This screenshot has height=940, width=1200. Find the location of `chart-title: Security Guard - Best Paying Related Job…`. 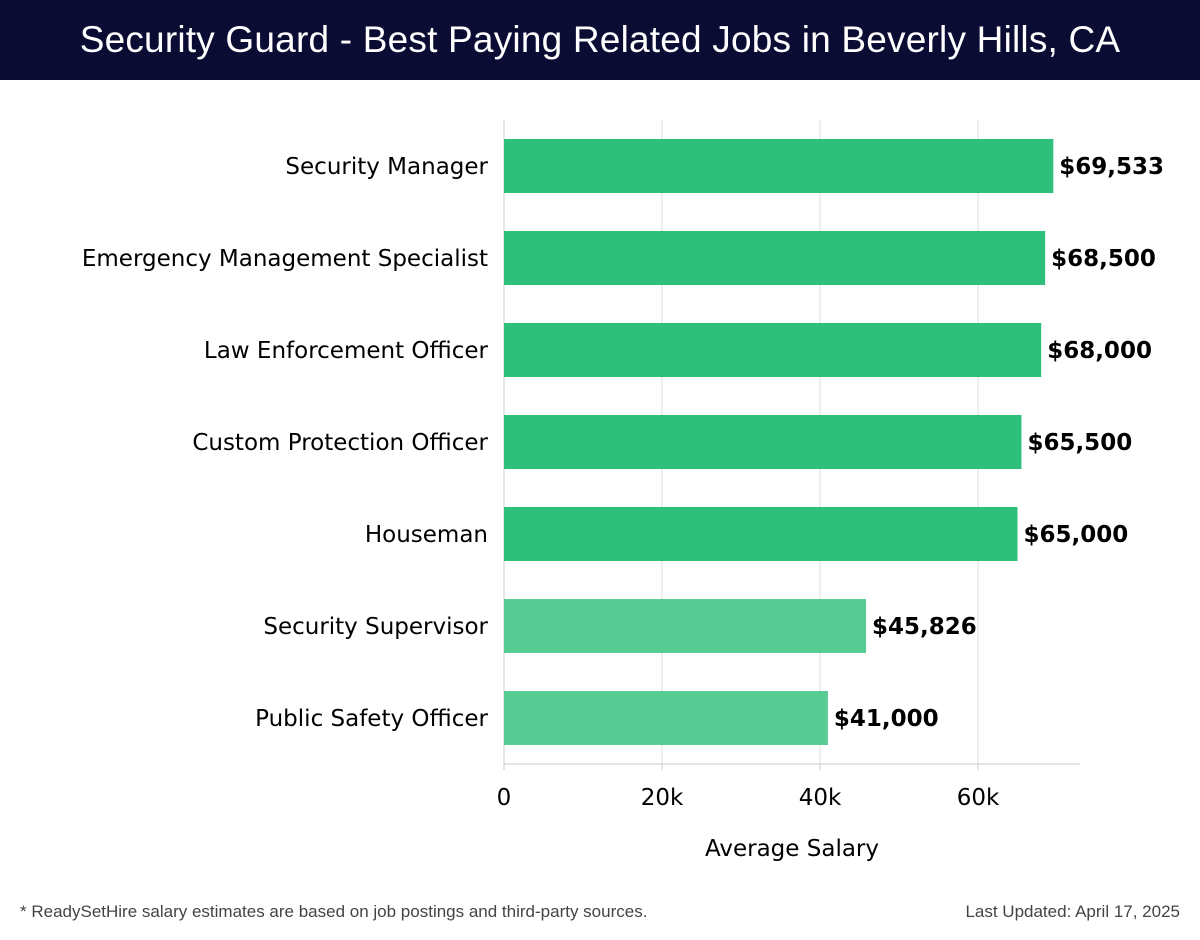

chart-title: Security Guard - Best Paying Related Job… is located at coordinates (600, 39).